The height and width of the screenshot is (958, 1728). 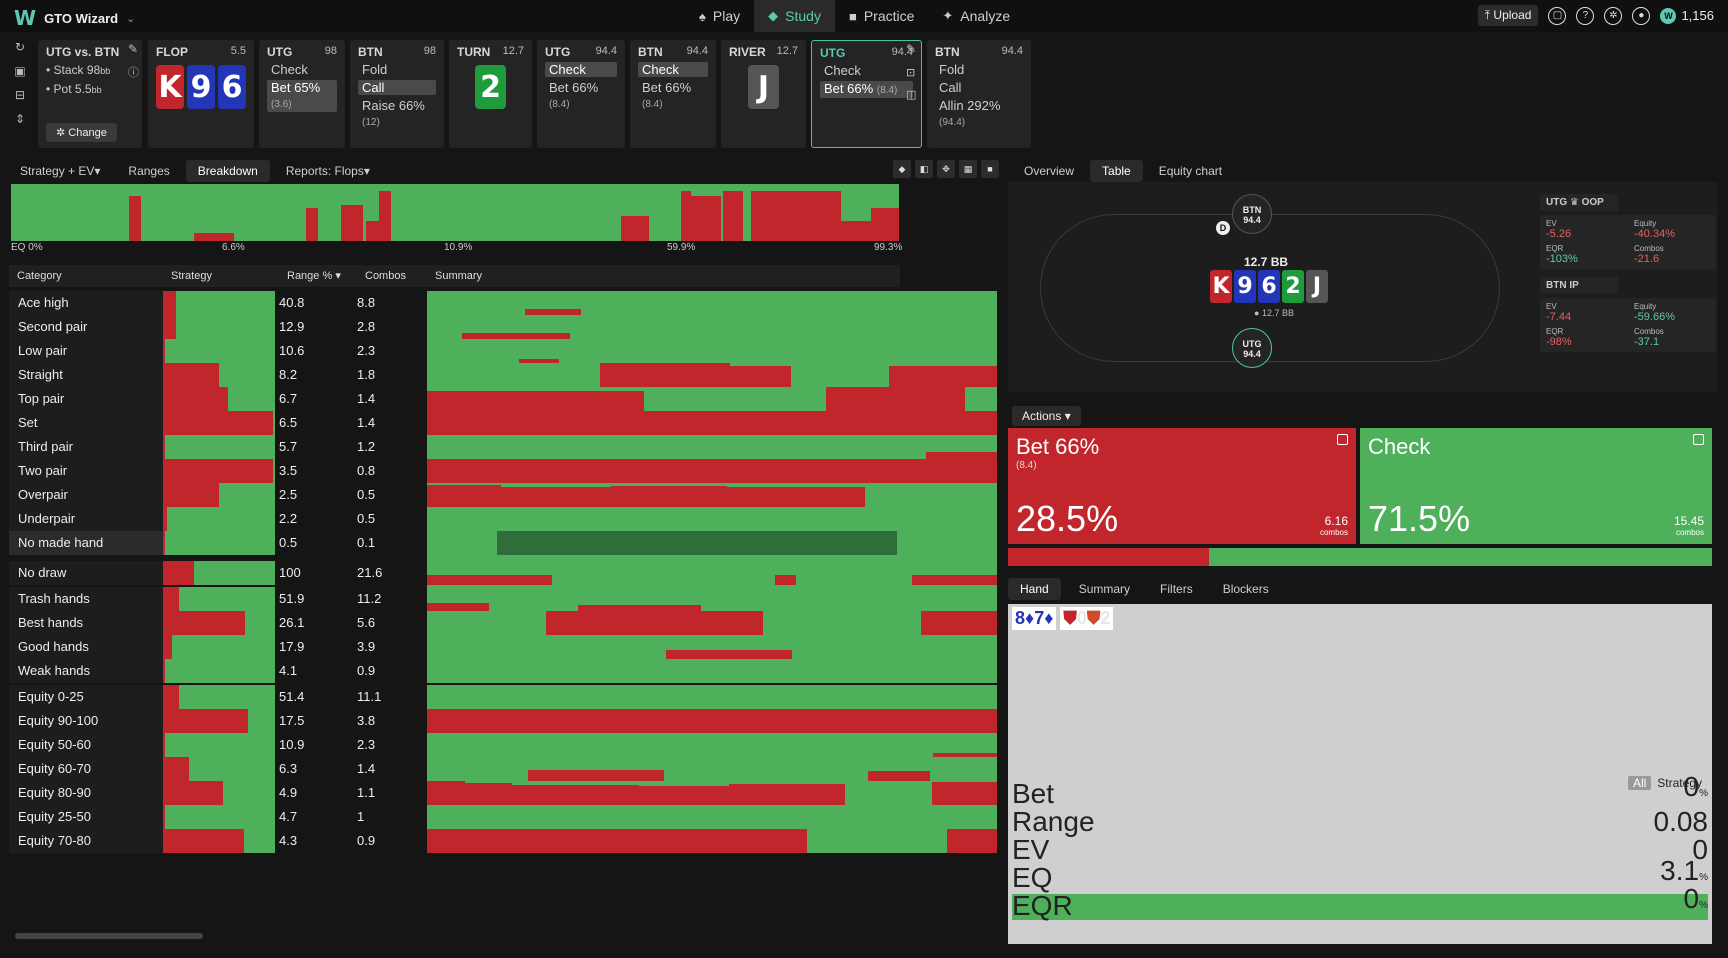 I want to click on table-row: Good hands 17.9 3.9, so click(x=503, y=647).